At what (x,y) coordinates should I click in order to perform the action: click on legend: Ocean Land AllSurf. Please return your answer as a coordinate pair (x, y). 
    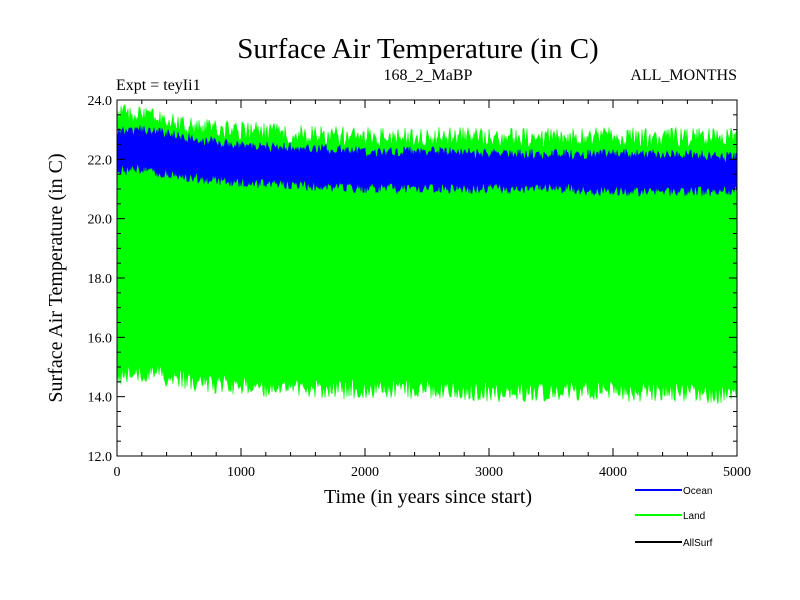
    Looking at the image, I should click on (674, 517).